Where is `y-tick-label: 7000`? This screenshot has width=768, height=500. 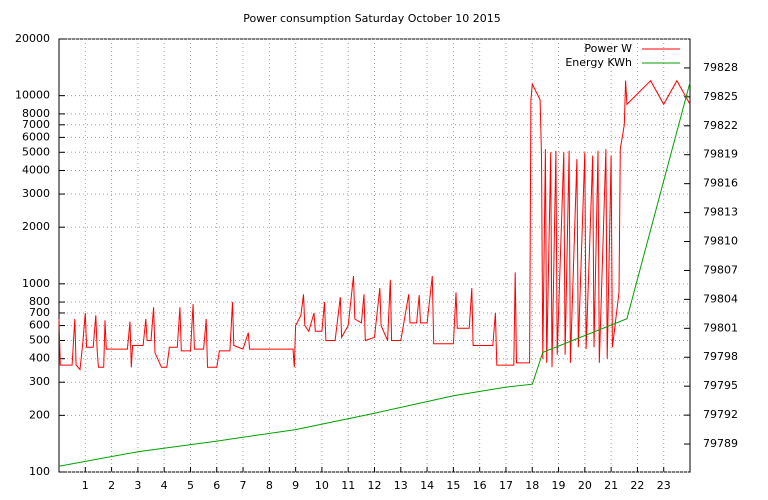 y-tick-label: 7000 is located at coordinates (36, 124).